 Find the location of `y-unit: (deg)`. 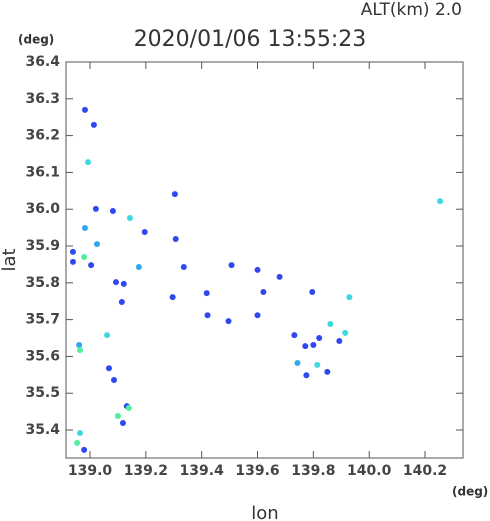

y-unit: (deg) is located at coordinates (36, 40).